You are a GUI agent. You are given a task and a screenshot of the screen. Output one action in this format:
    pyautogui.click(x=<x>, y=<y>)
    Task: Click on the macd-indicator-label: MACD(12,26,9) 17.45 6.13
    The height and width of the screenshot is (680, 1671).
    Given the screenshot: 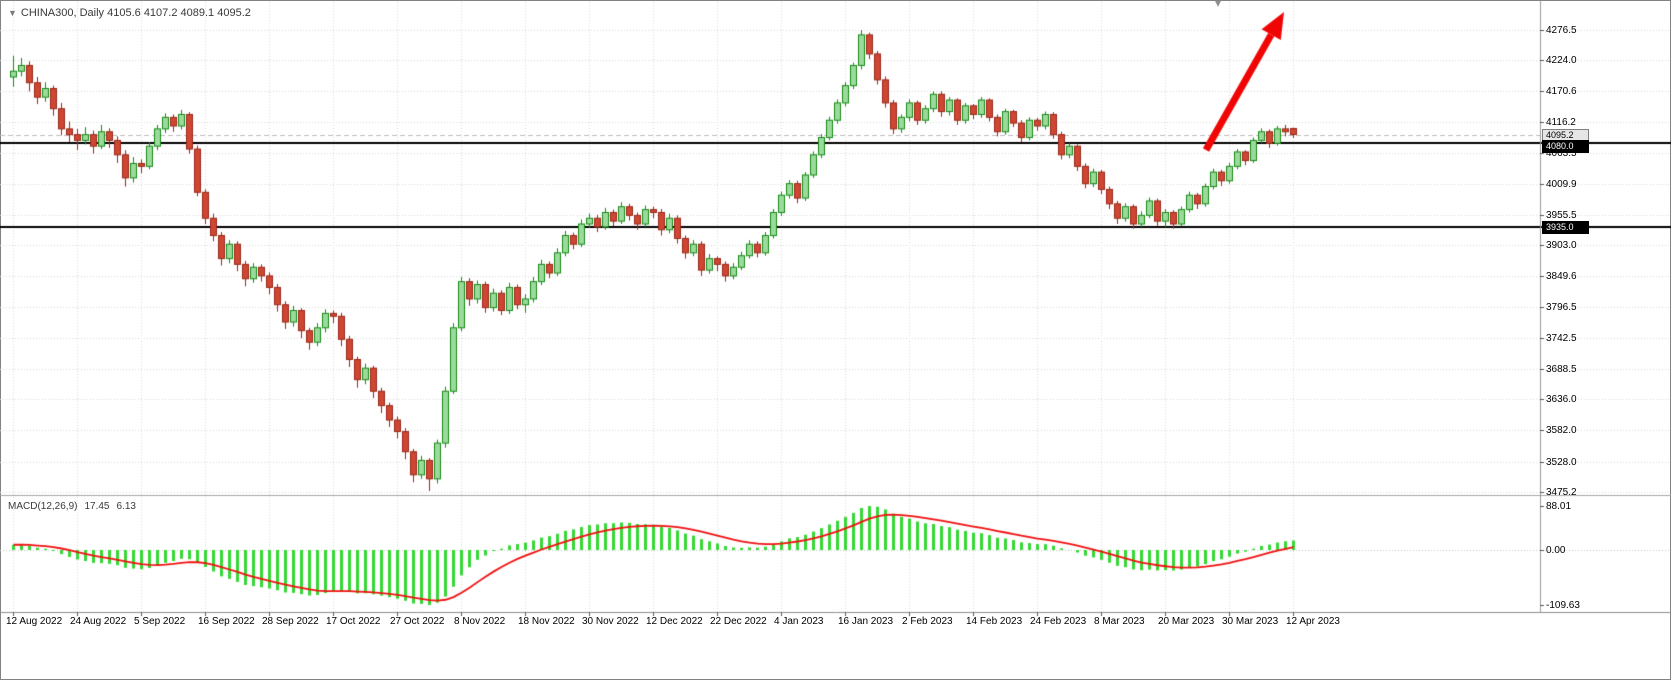 What is the action you would take?
    pyautogui.click(x=75, y=506)
    